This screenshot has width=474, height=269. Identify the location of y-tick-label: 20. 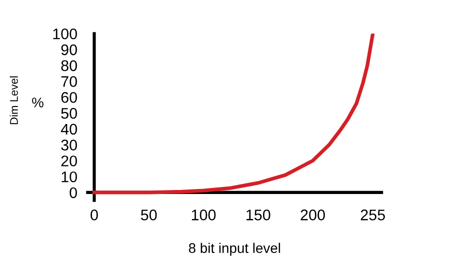
(69, 161).